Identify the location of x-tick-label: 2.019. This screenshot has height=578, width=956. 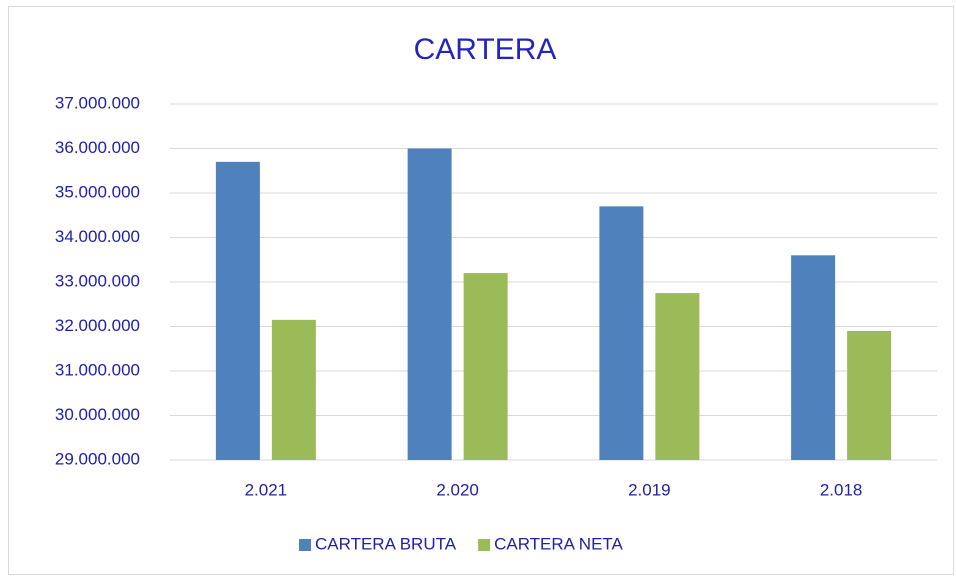
(649, 489).